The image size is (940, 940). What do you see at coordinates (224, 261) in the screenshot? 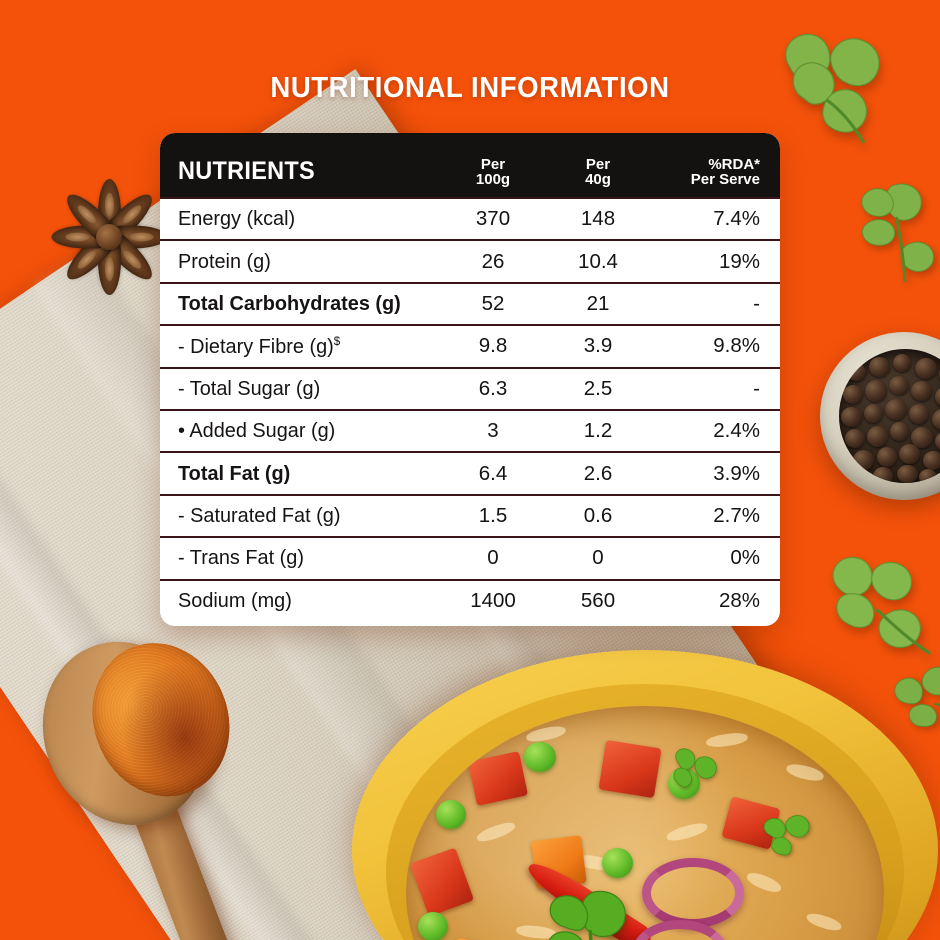
I see `nutrient-name: Protein (g)` at bounding box center [224, 261].